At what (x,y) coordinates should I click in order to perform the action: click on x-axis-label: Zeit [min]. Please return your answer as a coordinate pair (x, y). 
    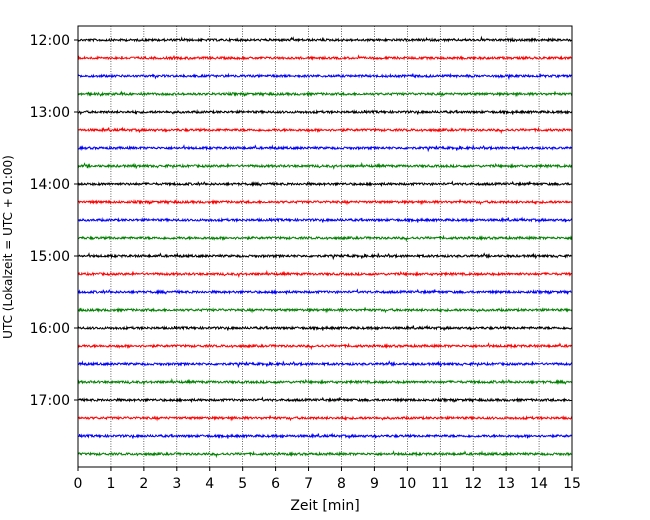
    Looking at the image, I should click on (324, 506).